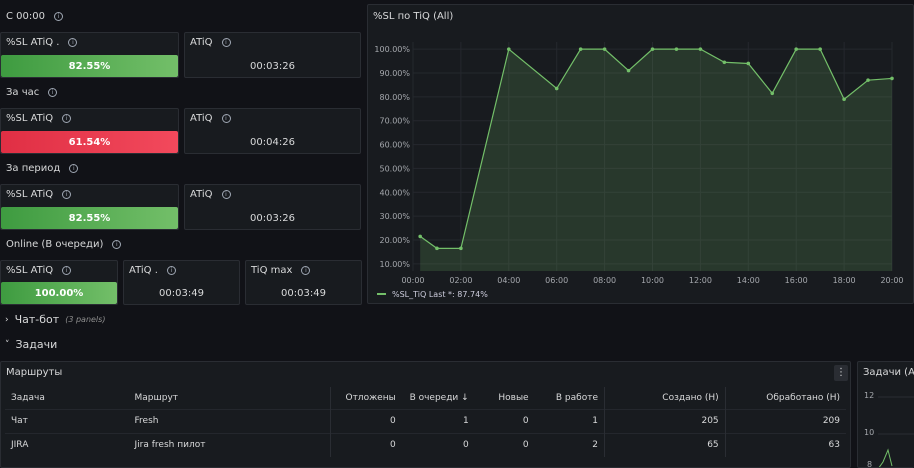 This screenshot has height=468, width=914. What do you see at coordinates (303, 282) in the screenshot?
I see `stat-panel-tiq-max: TiQ max i 00:03:49` at bounding box center [303, 282].